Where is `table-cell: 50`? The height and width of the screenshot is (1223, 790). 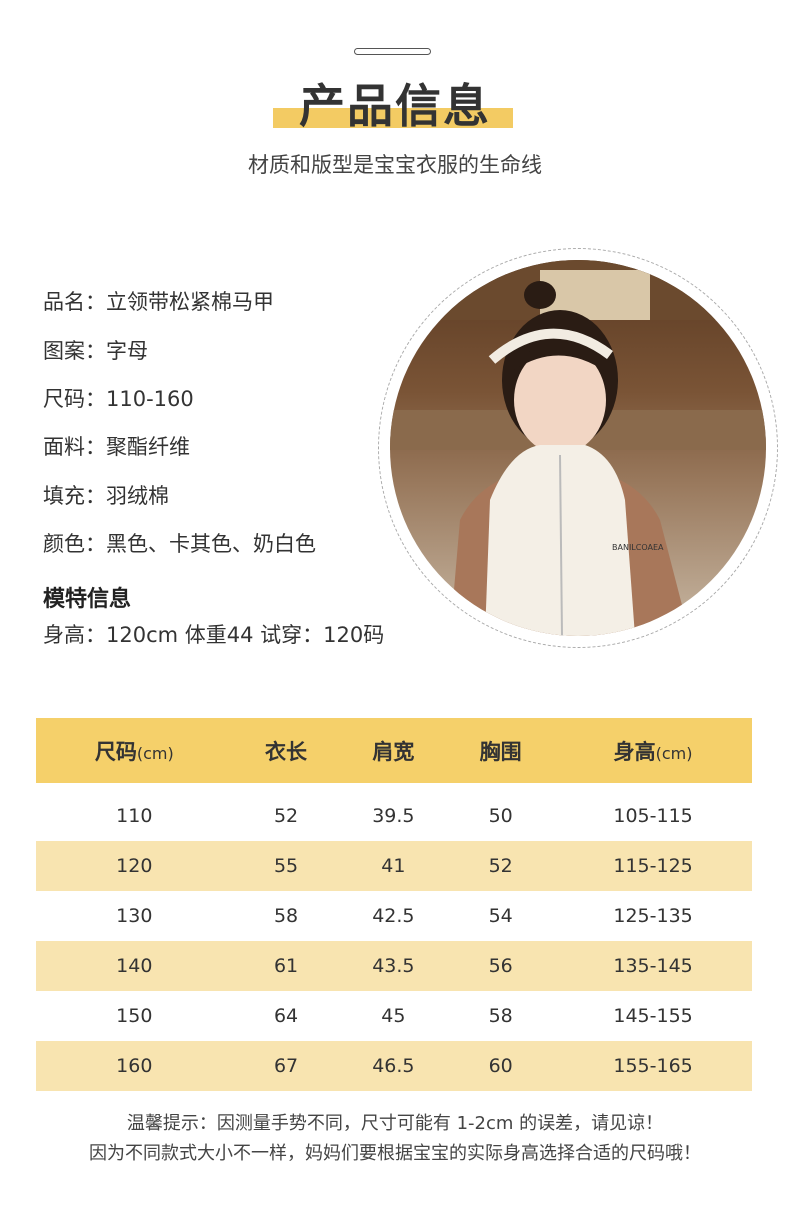
table-cell: 50 is located at coordinates (500, 816).